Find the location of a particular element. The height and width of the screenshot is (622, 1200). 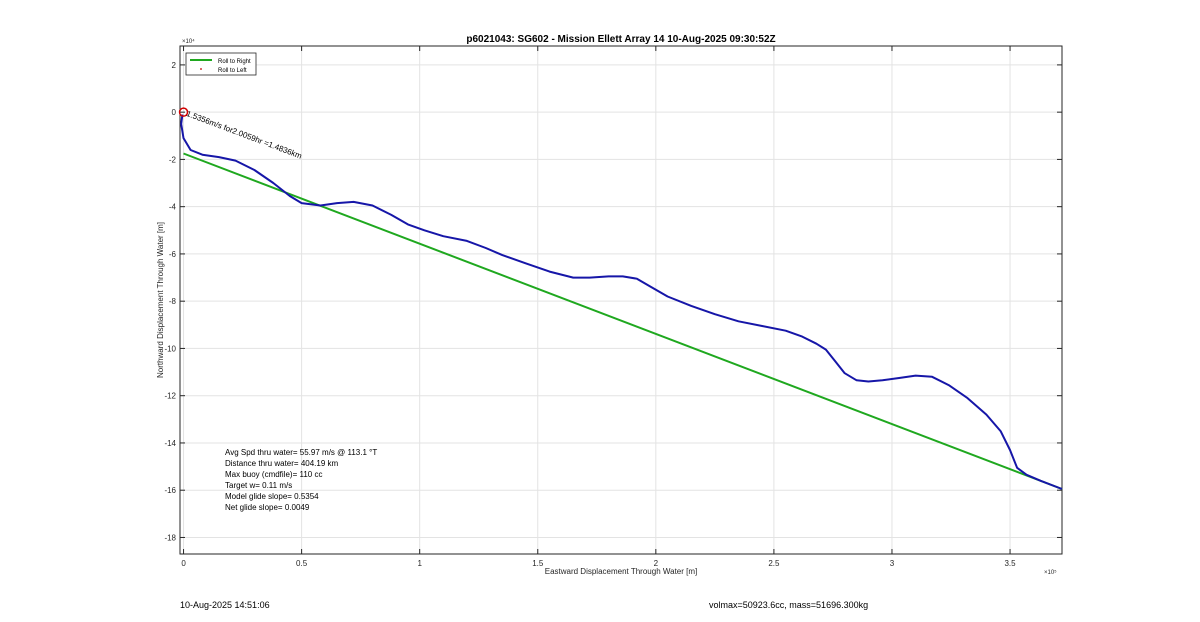

x-tick-label: 1.5 is located at coordinates (538, 563).